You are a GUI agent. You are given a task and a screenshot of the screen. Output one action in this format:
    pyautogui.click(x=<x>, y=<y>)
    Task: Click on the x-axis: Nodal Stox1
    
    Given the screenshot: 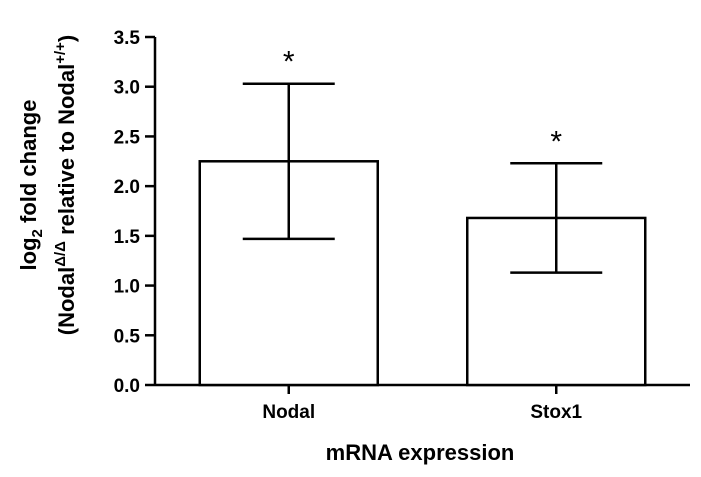 What is the action you would take?
    pyautogui.click(x=422, y=403)
    